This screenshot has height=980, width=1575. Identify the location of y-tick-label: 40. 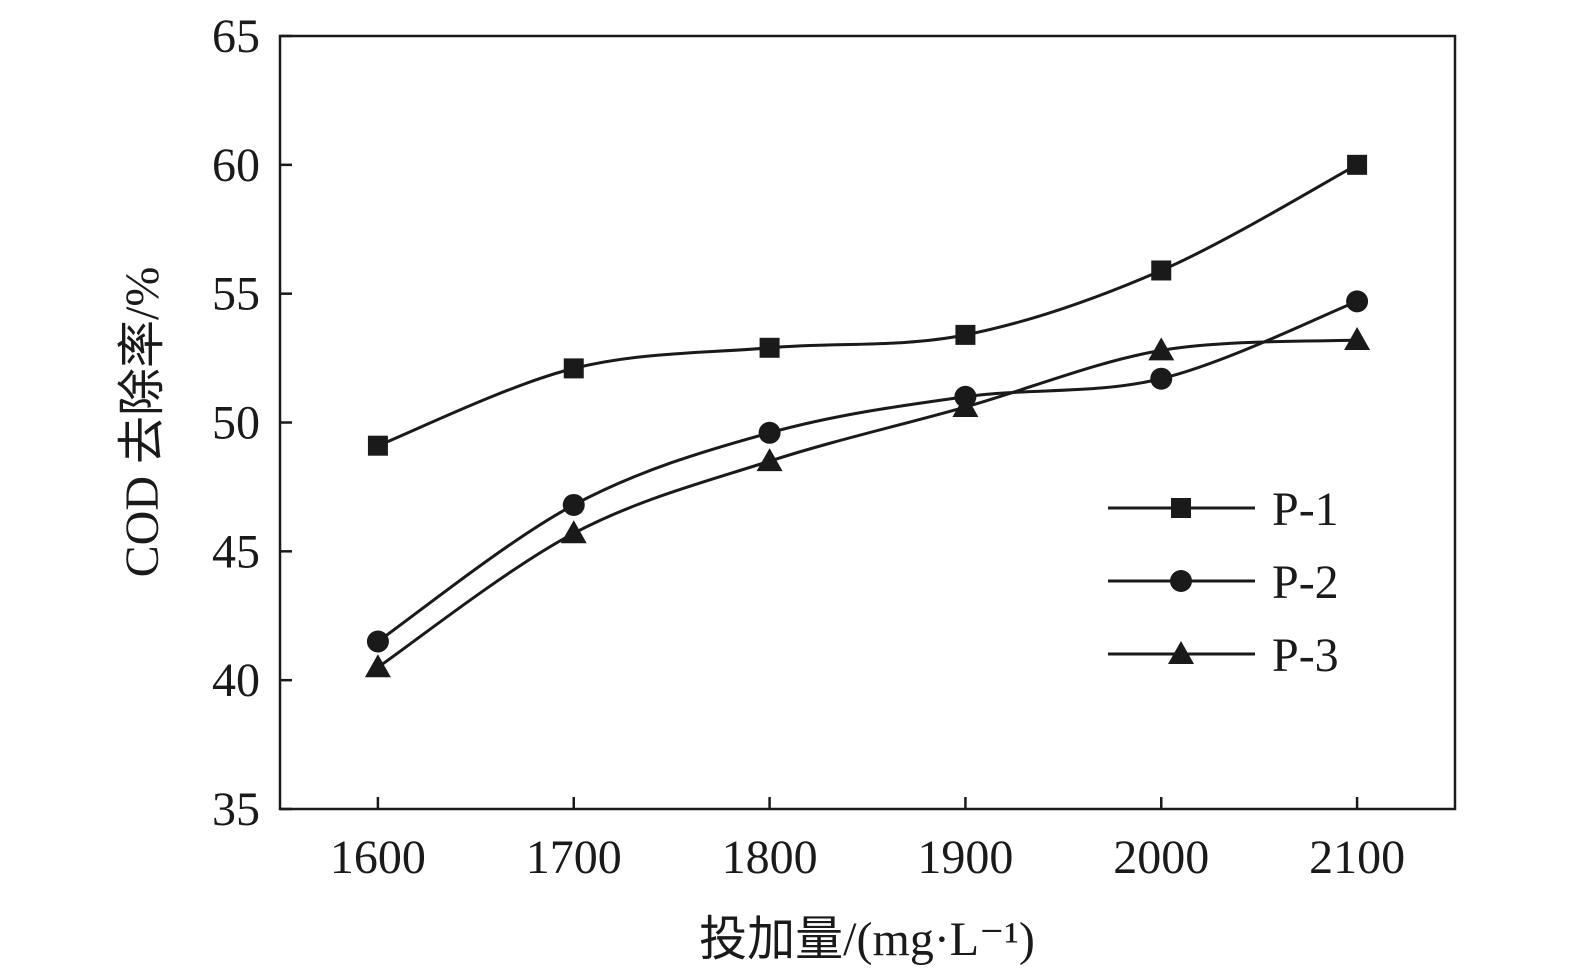
(236, 680).